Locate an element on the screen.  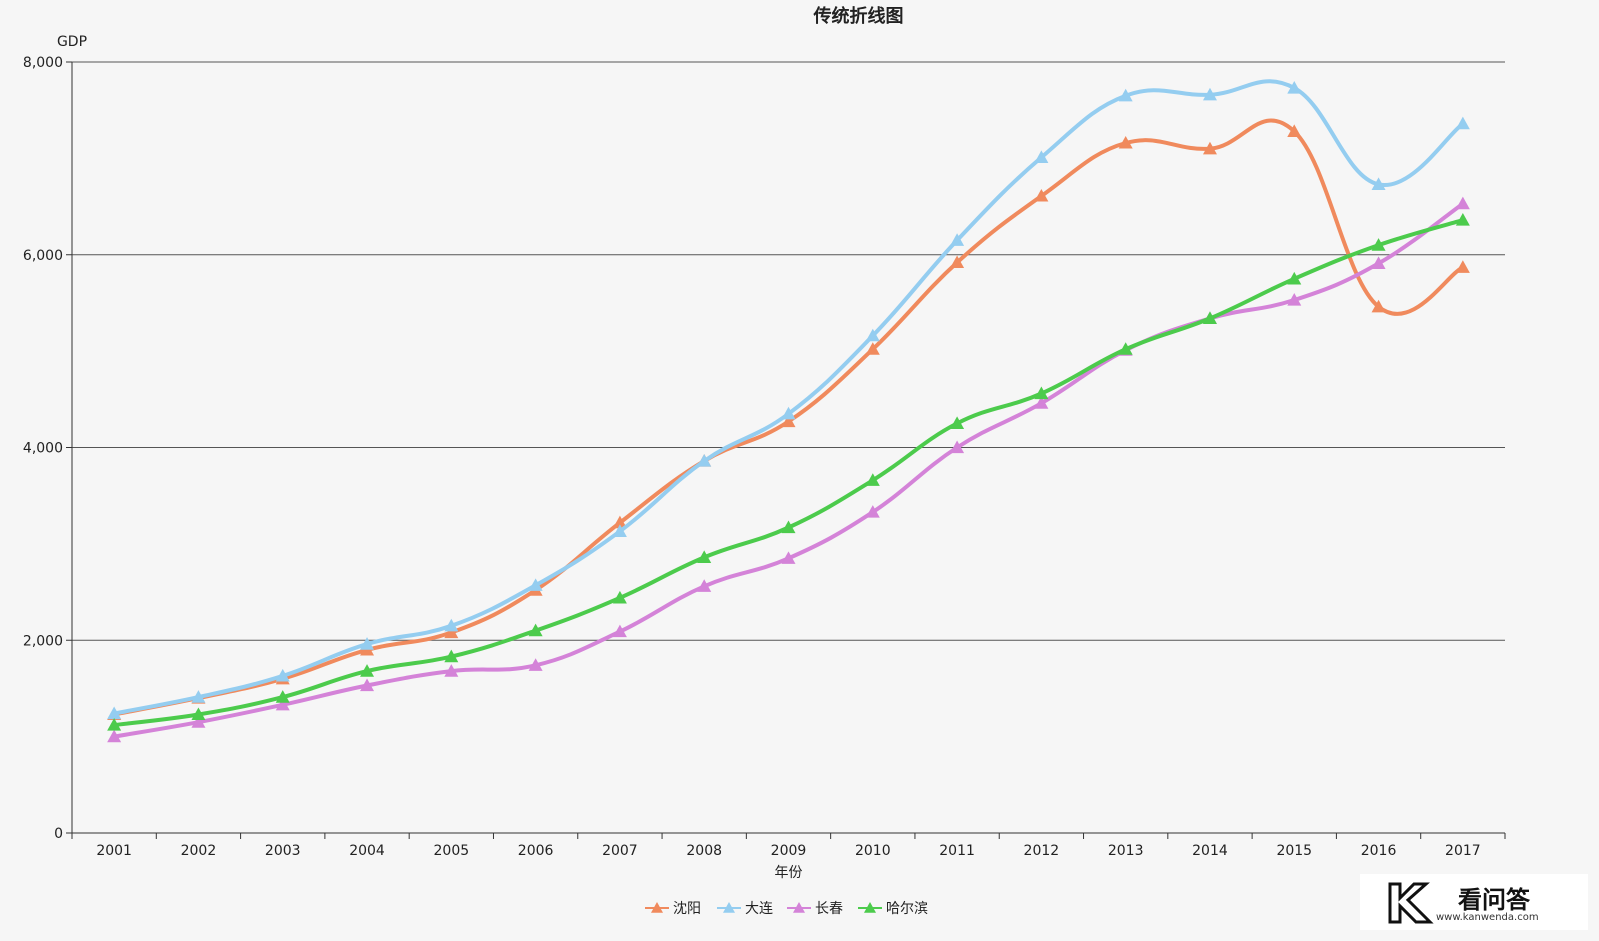
x-tick-label: 2015 is located at coordinates (1294, 851).